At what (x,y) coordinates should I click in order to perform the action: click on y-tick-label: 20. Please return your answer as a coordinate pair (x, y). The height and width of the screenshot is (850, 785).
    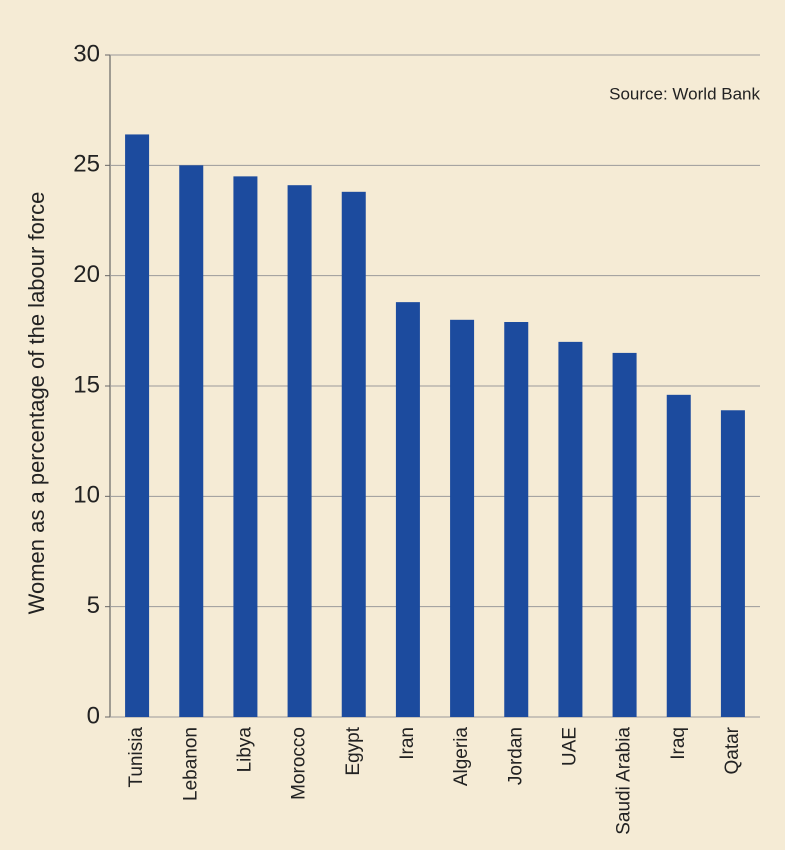
    Looking at the image, I should click on (86, 274).